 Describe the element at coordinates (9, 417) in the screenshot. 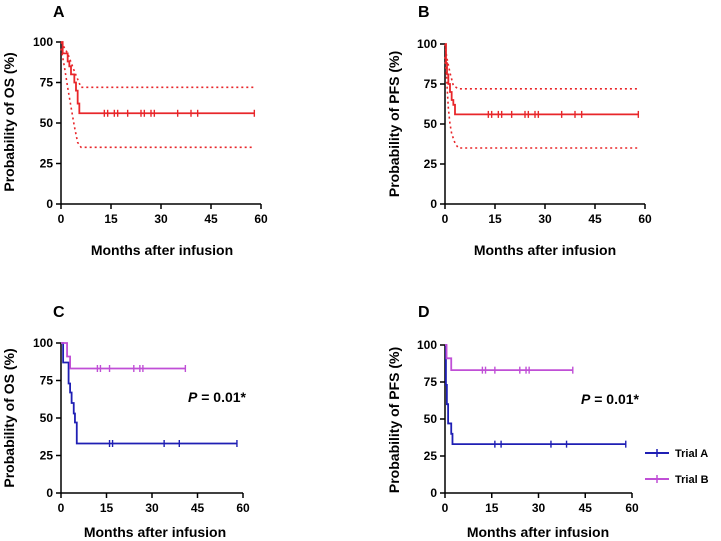

I see `y-axis-label-c: Probability of OS (%)` at that location.